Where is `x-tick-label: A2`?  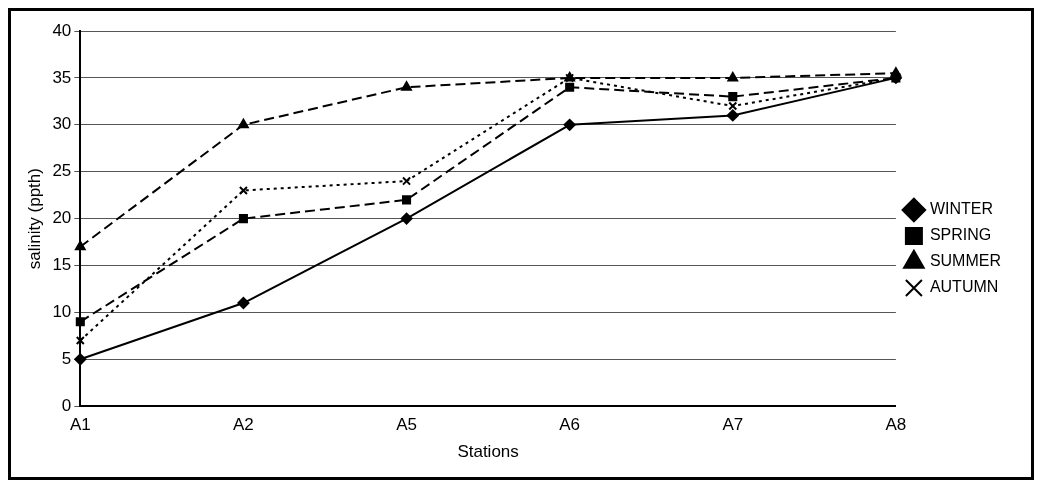
x-tick-label: A2 is located at coordinates (243, 425).